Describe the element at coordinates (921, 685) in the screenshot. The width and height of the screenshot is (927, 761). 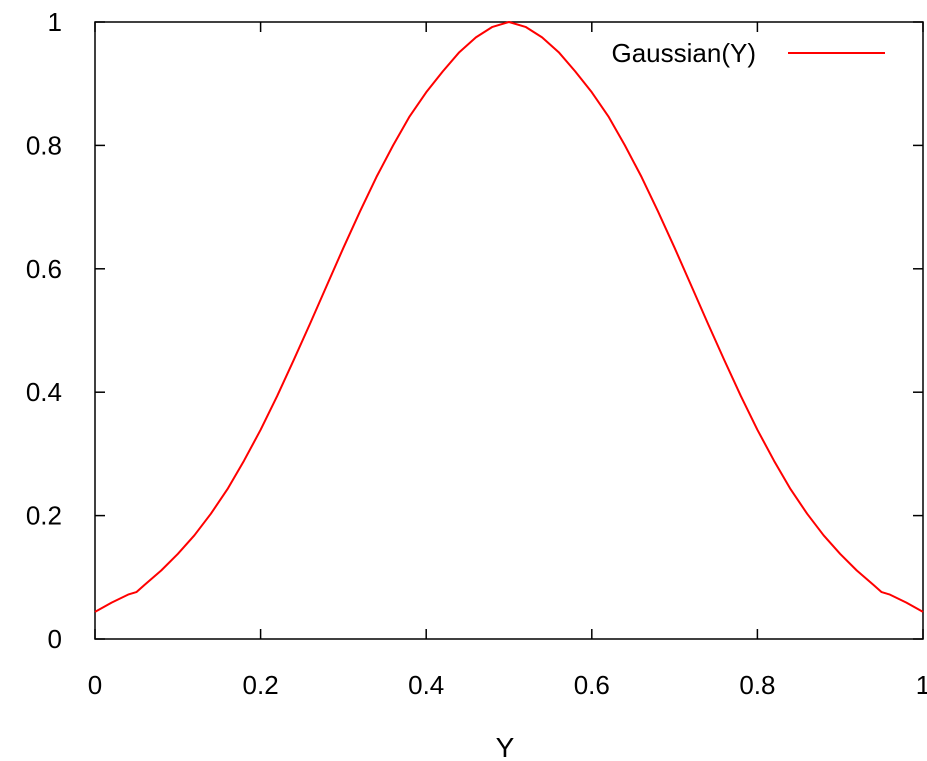
I see `x-tick-label: 1` at that location.